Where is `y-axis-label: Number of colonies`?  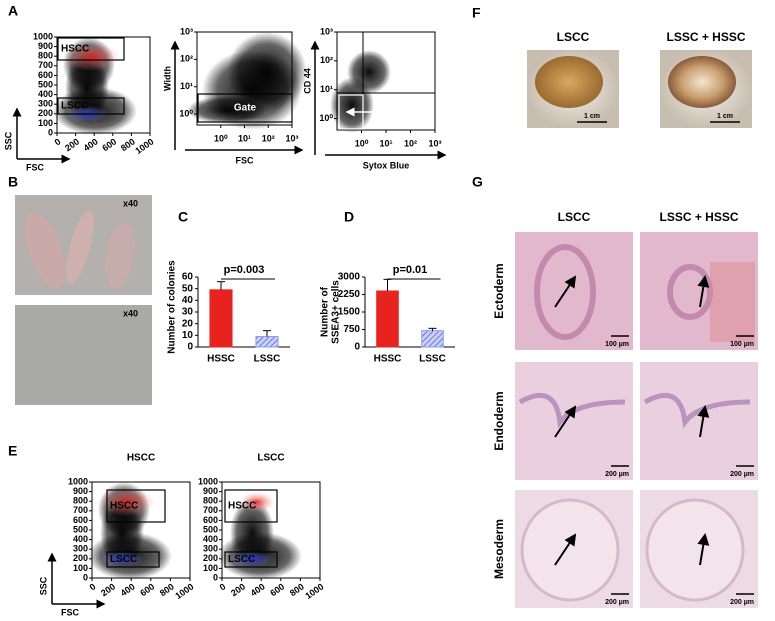
y-axis-label: Number of colonies is located at coordinates (172, 307).